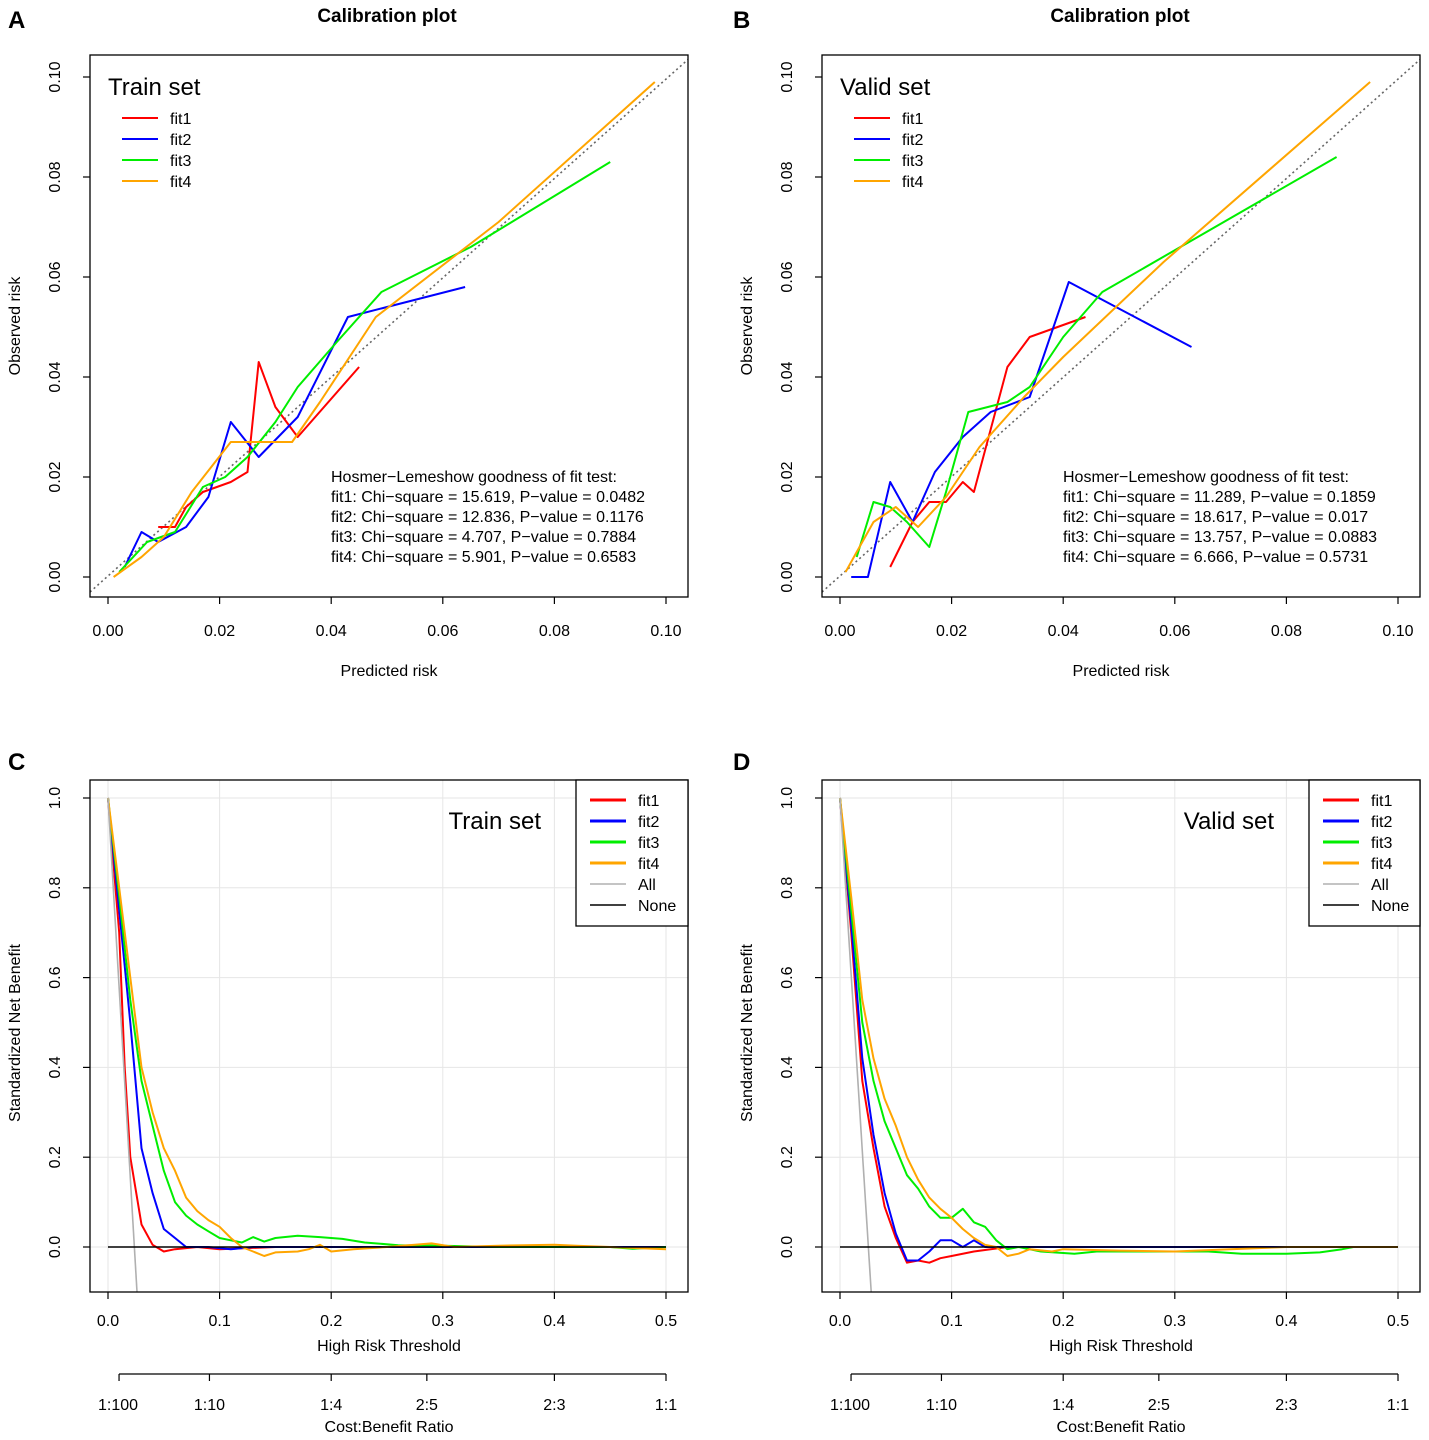 This screenshot has height=1440, width=1429. What do you see at coordinates (666, 1405) in the screenshot?
I see `panel-c-cb-tick-label-5: 1:1` at bounding box center [666, 1405].